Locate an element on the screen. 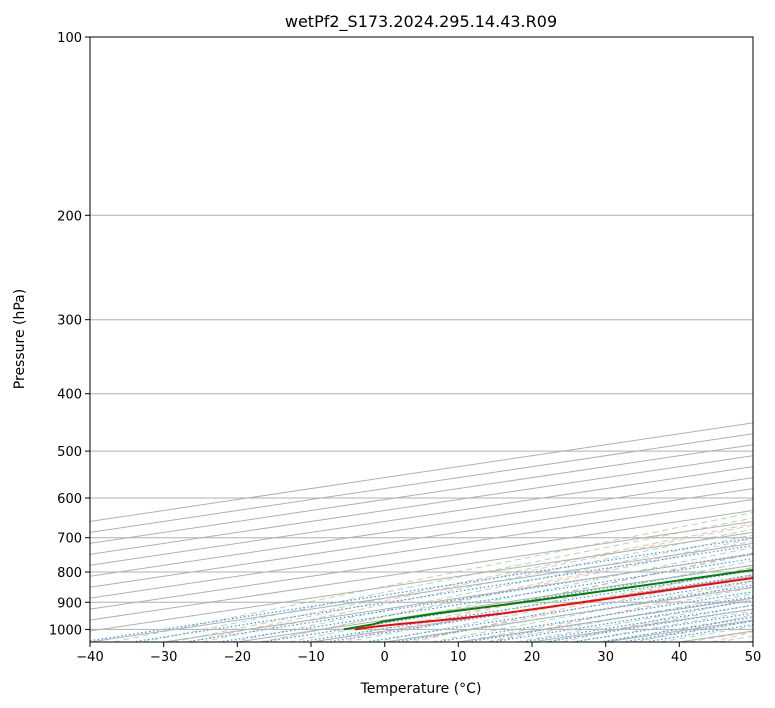  x-tick-label: 40 is located at coordinates (679, 657).